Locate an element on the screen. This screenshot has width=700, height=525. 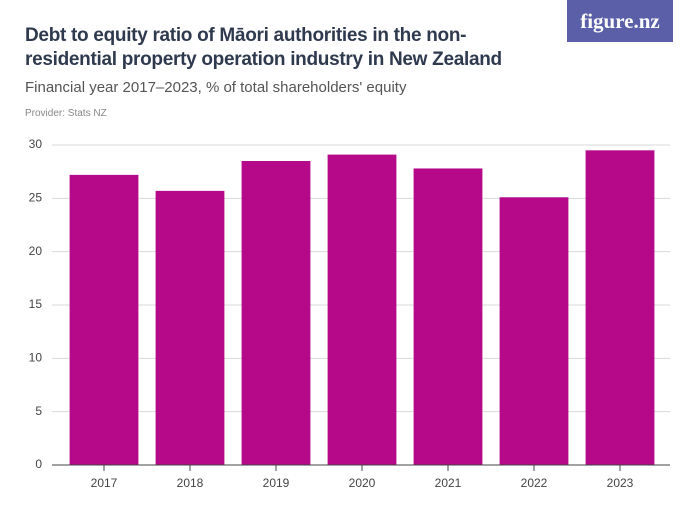
provider: Provider: Stats NZ is located at coordinates (66, 113).